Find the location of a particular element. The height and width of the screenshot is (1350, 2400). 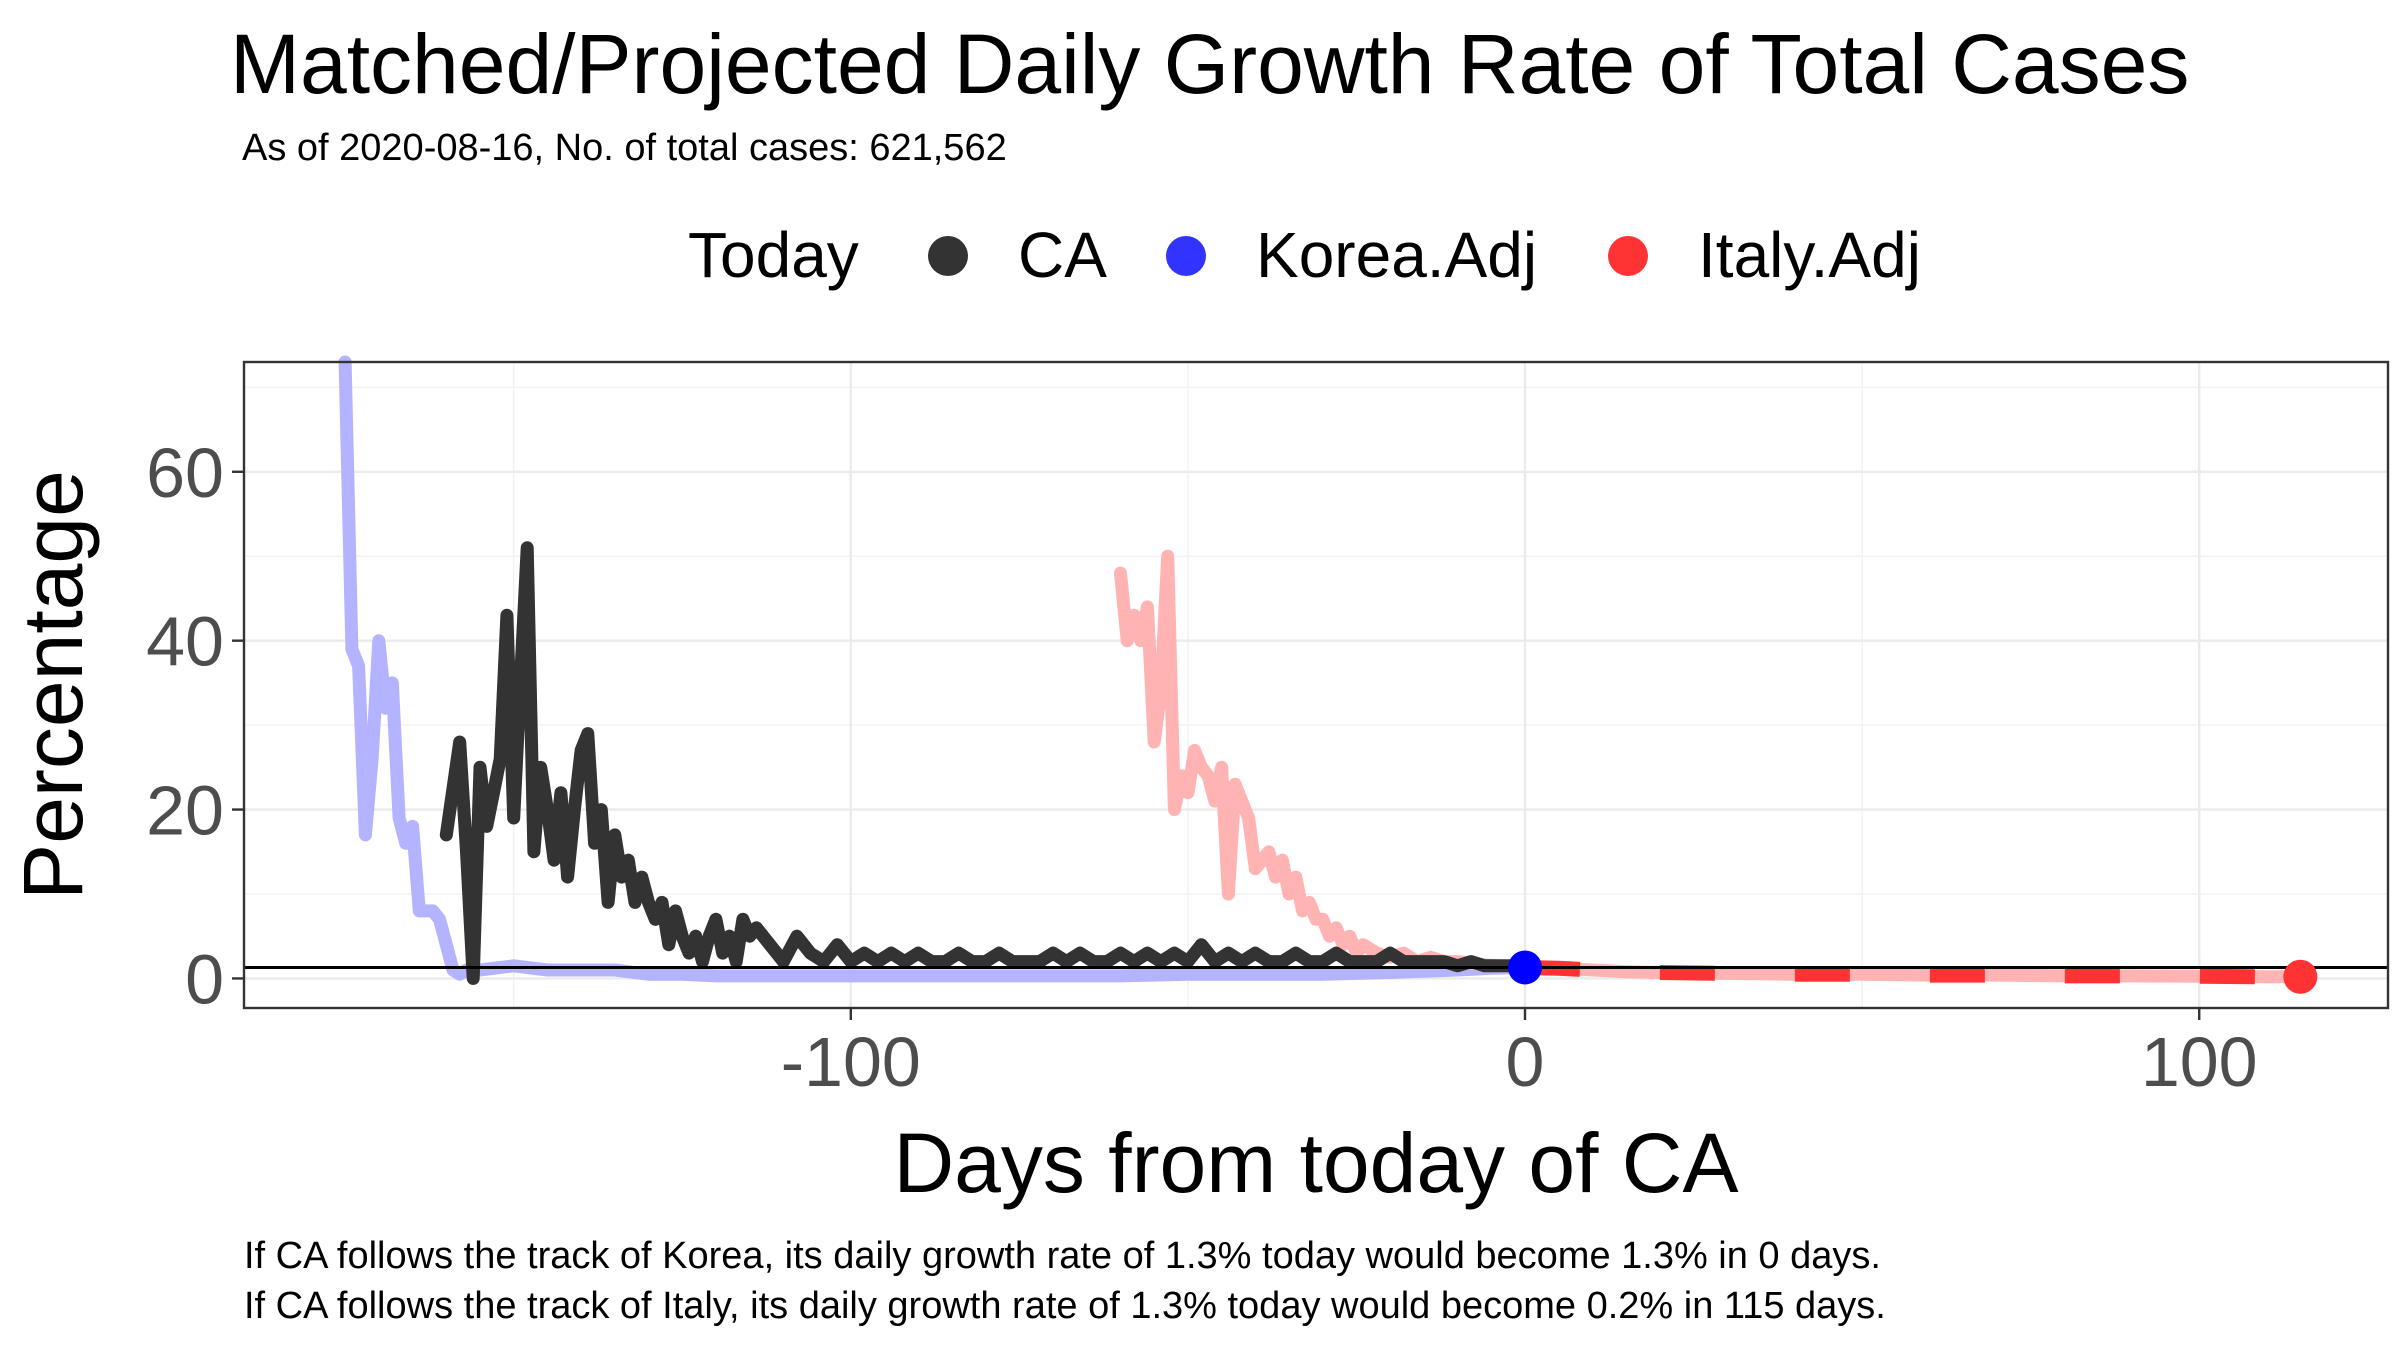

y-tick-label: 20 is located at coordinates (185, 811).